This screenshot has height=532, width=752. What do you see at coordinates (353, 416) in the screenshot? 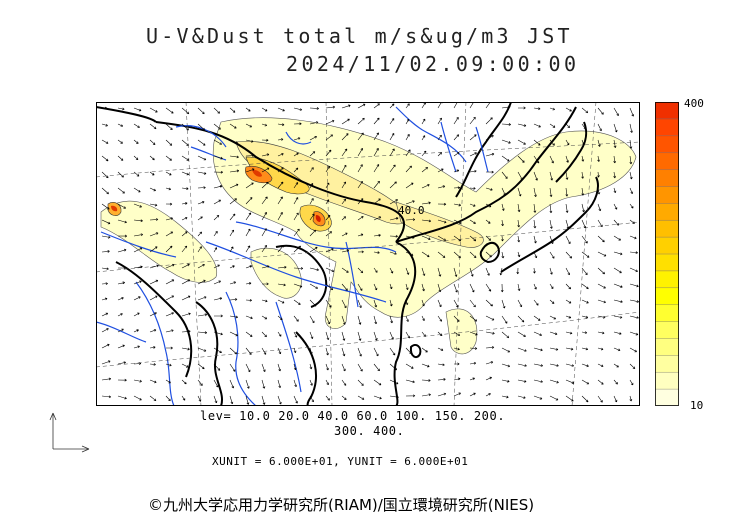
I see `contour-levels-line1: lev= 10.0 20.0 40.0 60.0 100. 150. 200.` at bounding box center [353, 416].